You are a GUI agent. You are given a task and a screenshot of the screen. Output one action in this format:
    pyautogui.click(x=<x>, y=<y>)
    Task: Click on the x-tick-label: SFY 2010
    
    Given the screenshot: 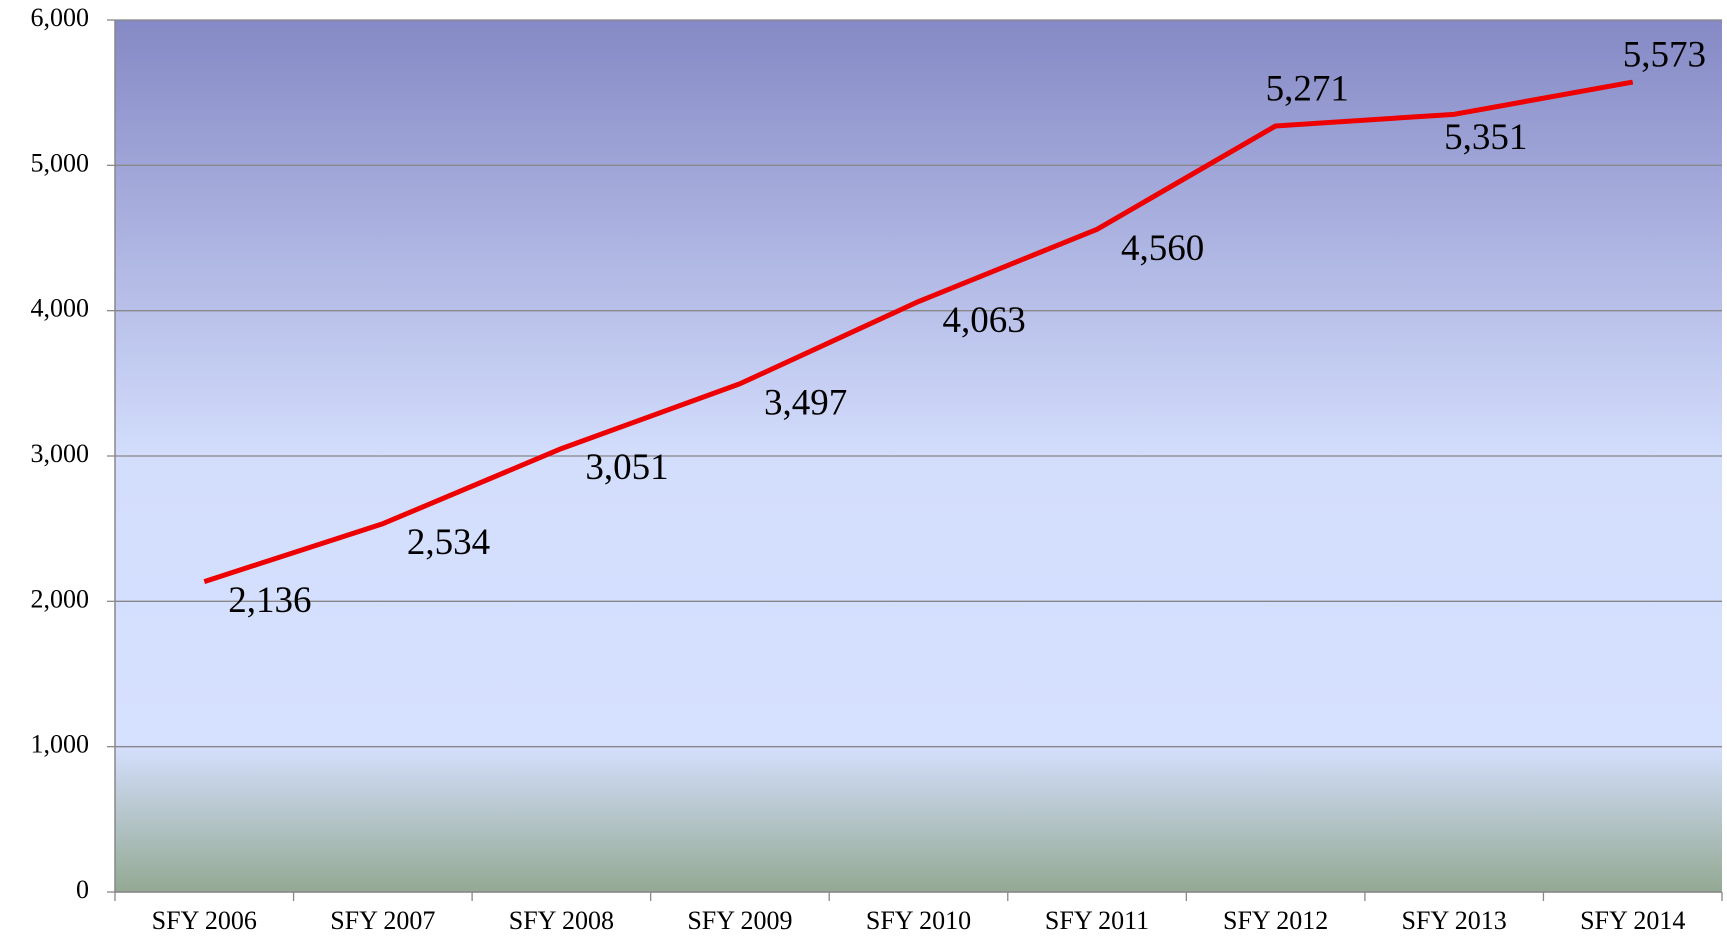 What is the action you would take?
    pyautogui.click(x=918, y=920)
    